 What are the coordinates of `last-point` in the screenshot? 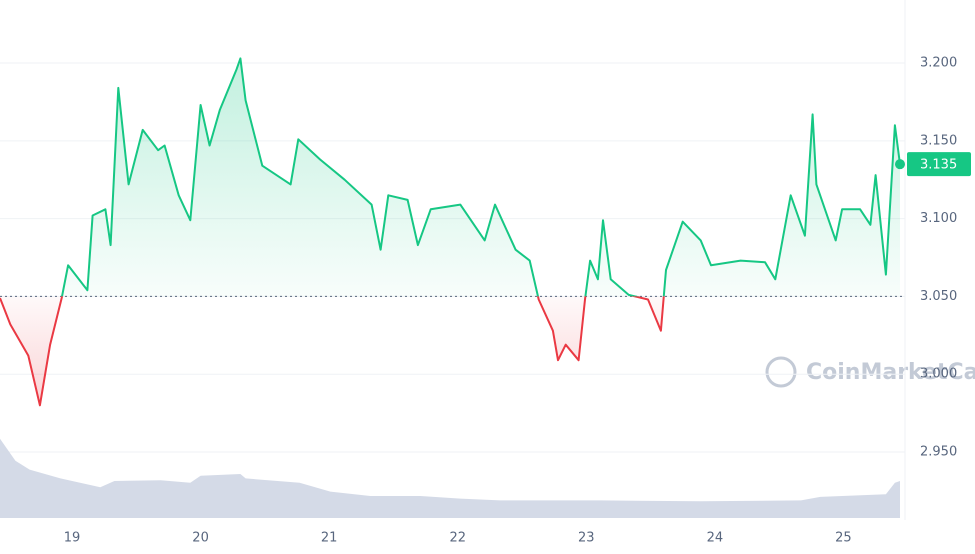 It's located at (900, 164).